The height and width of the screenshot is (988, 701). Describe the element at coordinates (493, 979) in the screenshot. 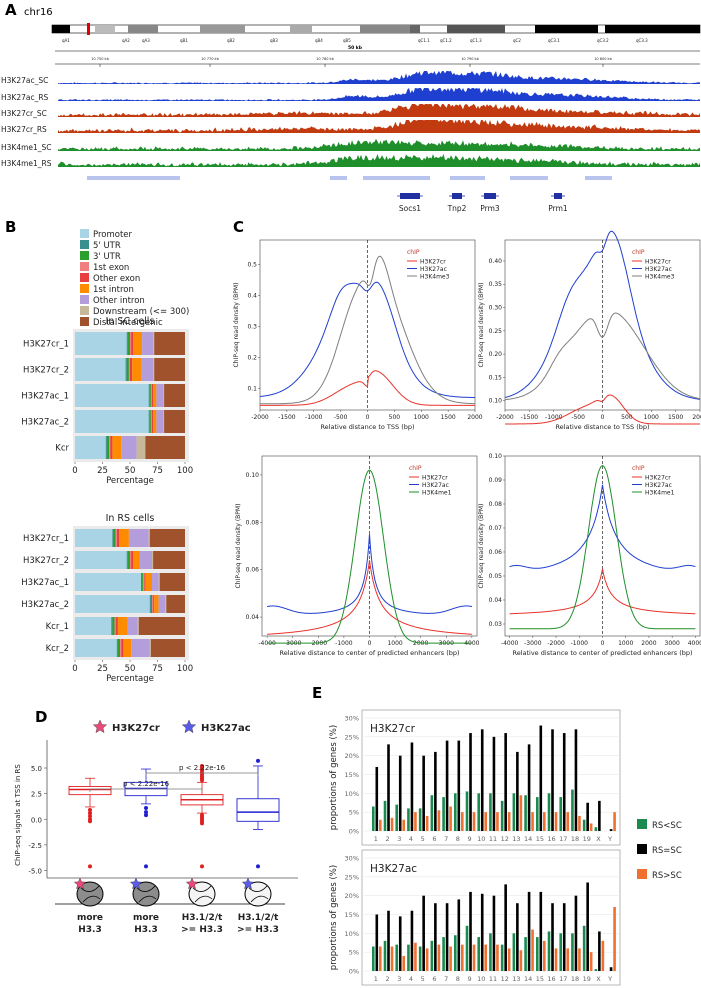

I see `x-tick-label: 11` at that location.